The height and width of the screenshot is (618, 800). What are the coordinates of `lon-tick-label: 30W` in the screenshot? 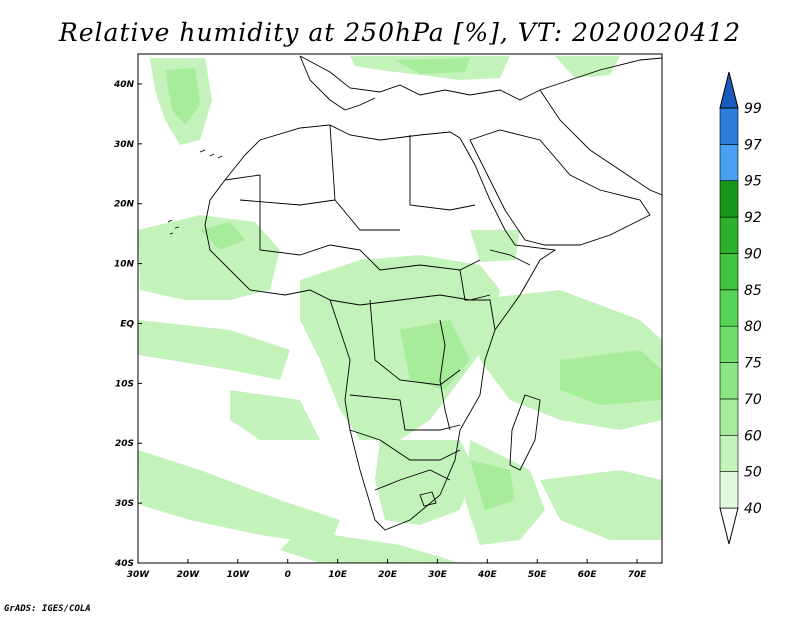 It's located at (139, 575).